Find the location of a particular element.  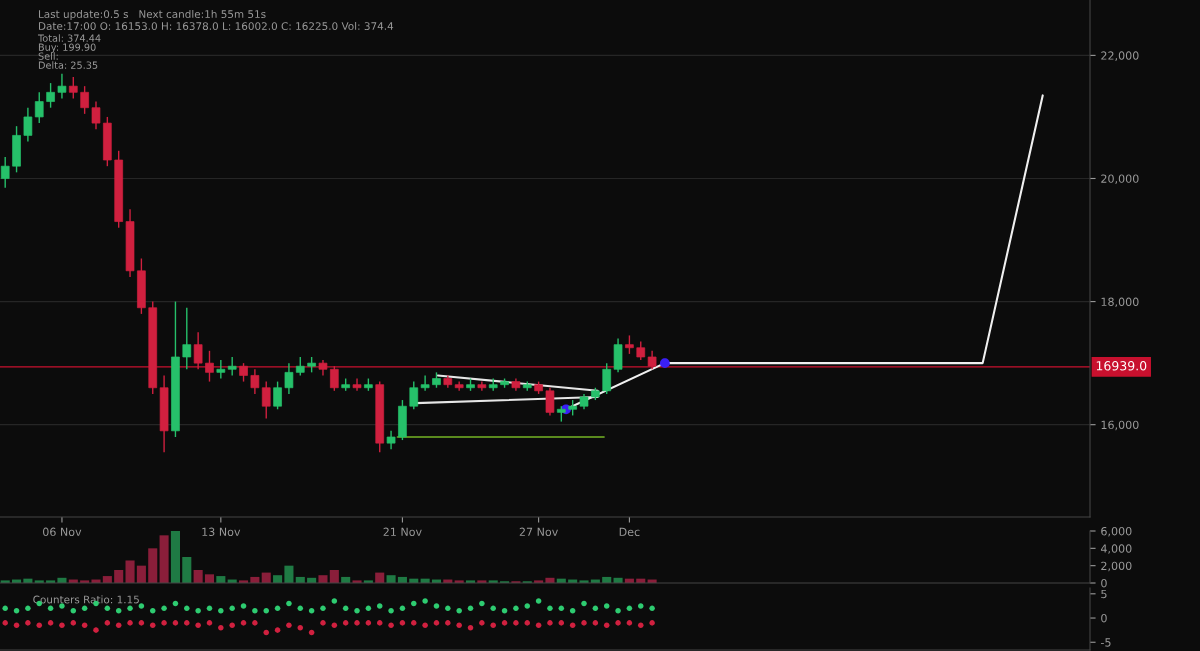

y-tick-label: 5 is located at coordinates (1104, 594).